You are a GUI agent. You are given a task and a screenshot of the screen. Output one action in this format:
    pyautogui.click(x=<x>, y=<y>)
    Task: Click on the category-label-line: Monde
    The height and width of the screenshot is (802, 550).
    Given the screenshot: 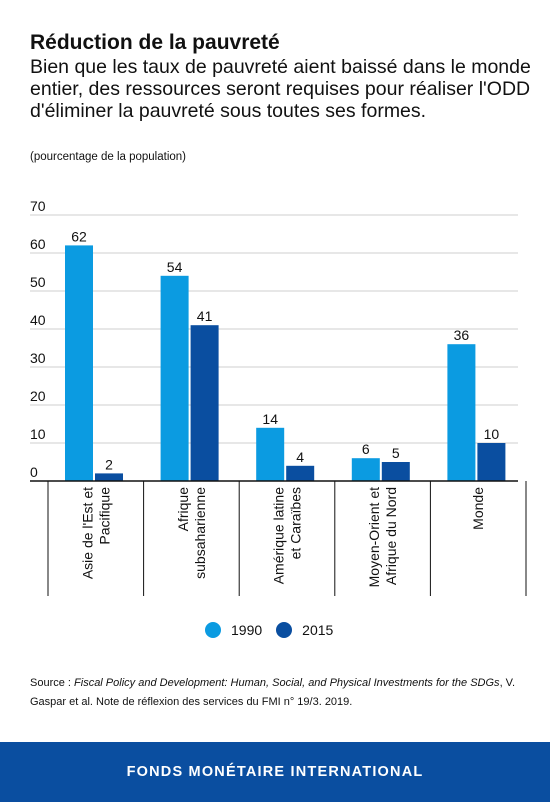 What is the action you would take?
    pyautogui.click(x=478, y=508)
    